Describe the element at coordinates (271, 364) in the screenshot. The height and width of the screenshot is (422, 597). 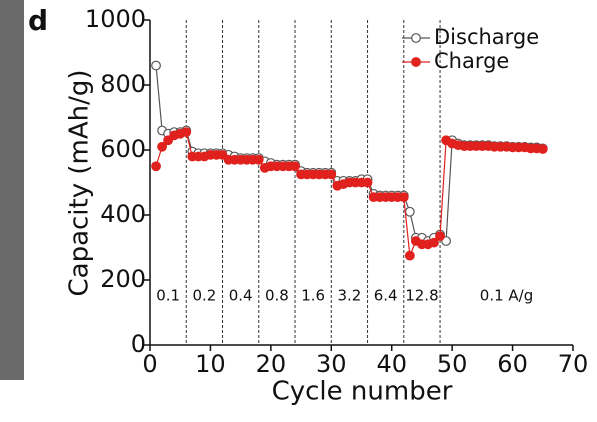
I see `x-tick-label: 20` at that location.